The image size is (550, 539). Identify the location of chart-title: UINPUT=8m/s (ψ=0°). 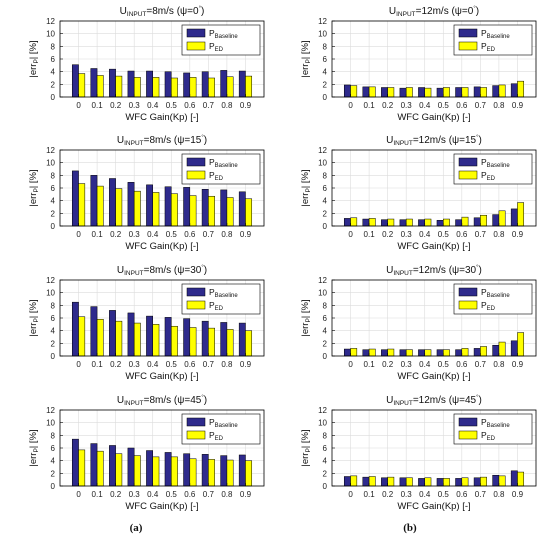
(162, 12).